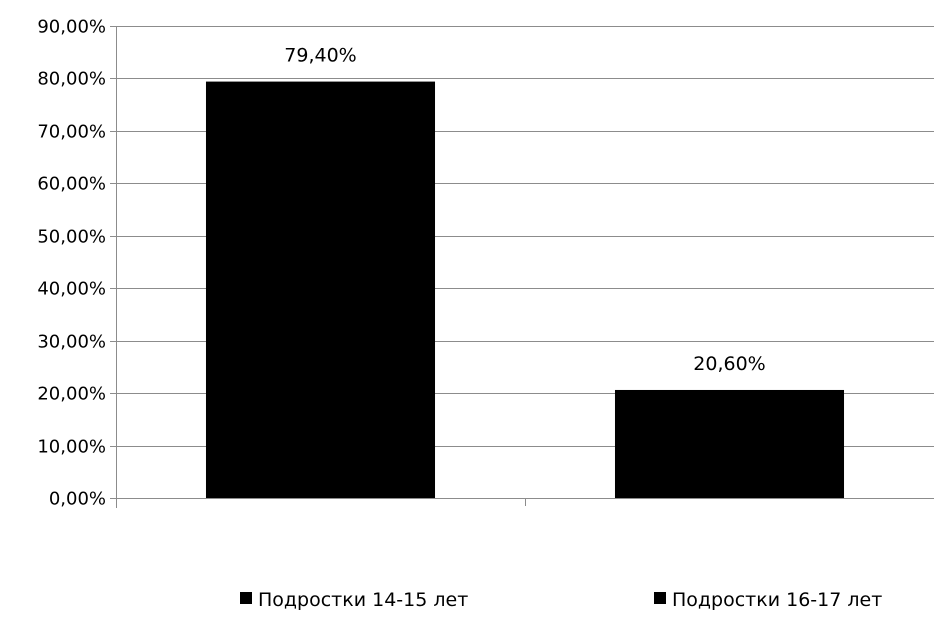 This screenshot has width=937, height=617. Describe the element at coordinates (729, 364) in the screenshot. I see `data-label: 20,60%` at that location.